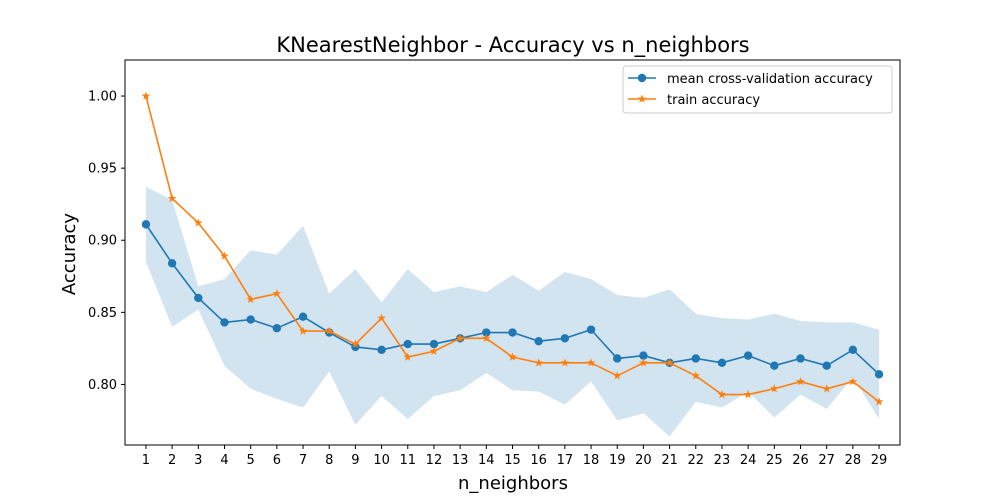 The width and height of the screenshot is (1000, 500). Describe the element at coordinates (486, 460) in the screenshot. I see `x-tick-label: 14` at that location.